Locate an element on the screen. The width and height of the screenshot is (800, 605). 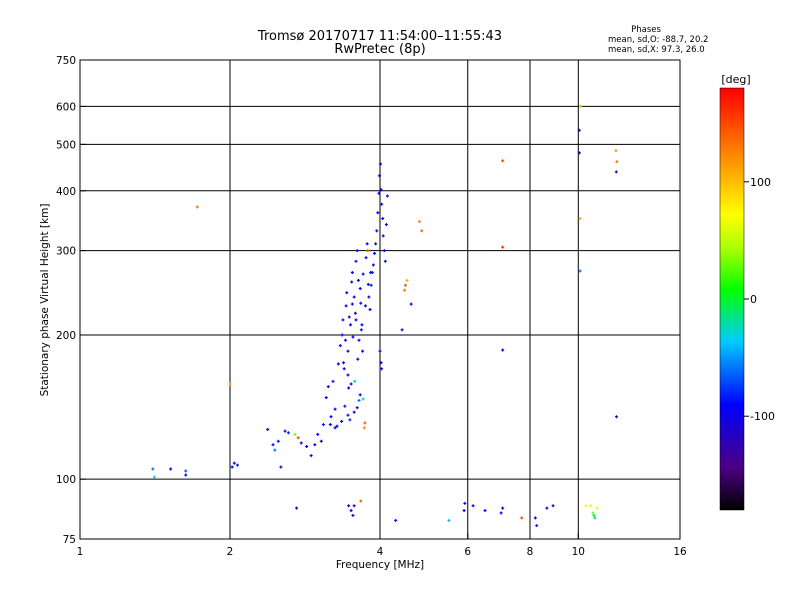
y-tick-label: 200 is located at coordinates (66, 336).